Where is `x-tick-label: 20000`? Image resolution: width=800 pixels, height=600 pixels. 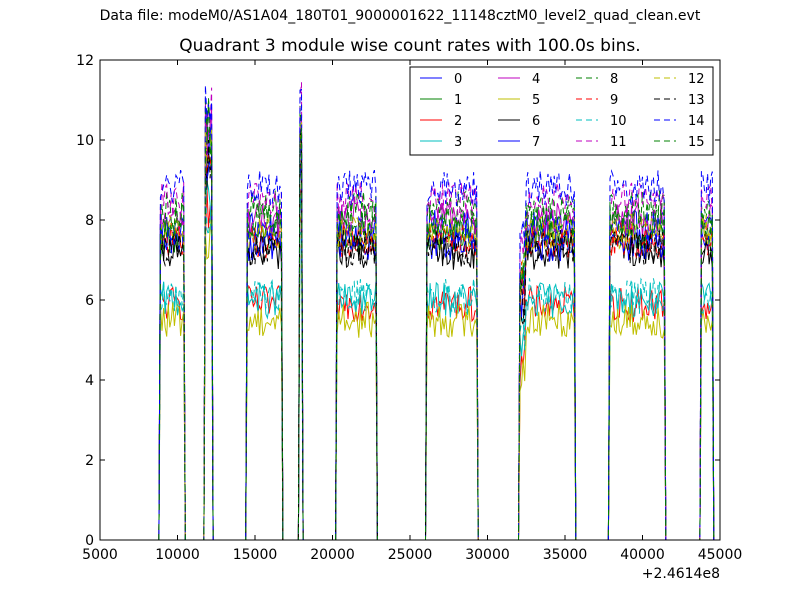 x-tick-label: 20000 is located at coordinates (332, 555).